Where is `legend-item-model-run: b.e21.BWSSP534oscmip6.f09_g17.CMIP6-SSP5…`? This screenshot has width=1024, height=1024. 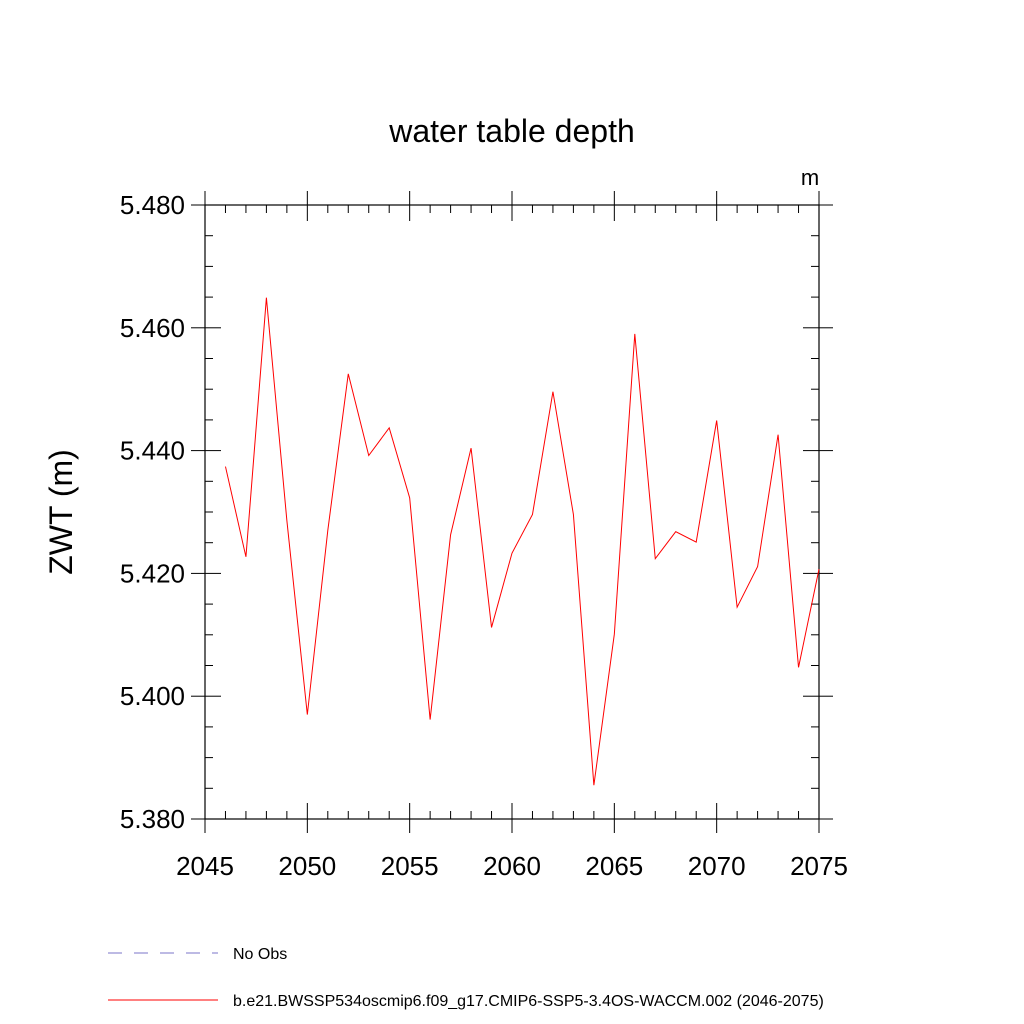
legend-item-model-run: b.e21.BWSSP534oscmip6.f09_g17.CMIP6-SSP5… is located at coordinates (466, 1001).